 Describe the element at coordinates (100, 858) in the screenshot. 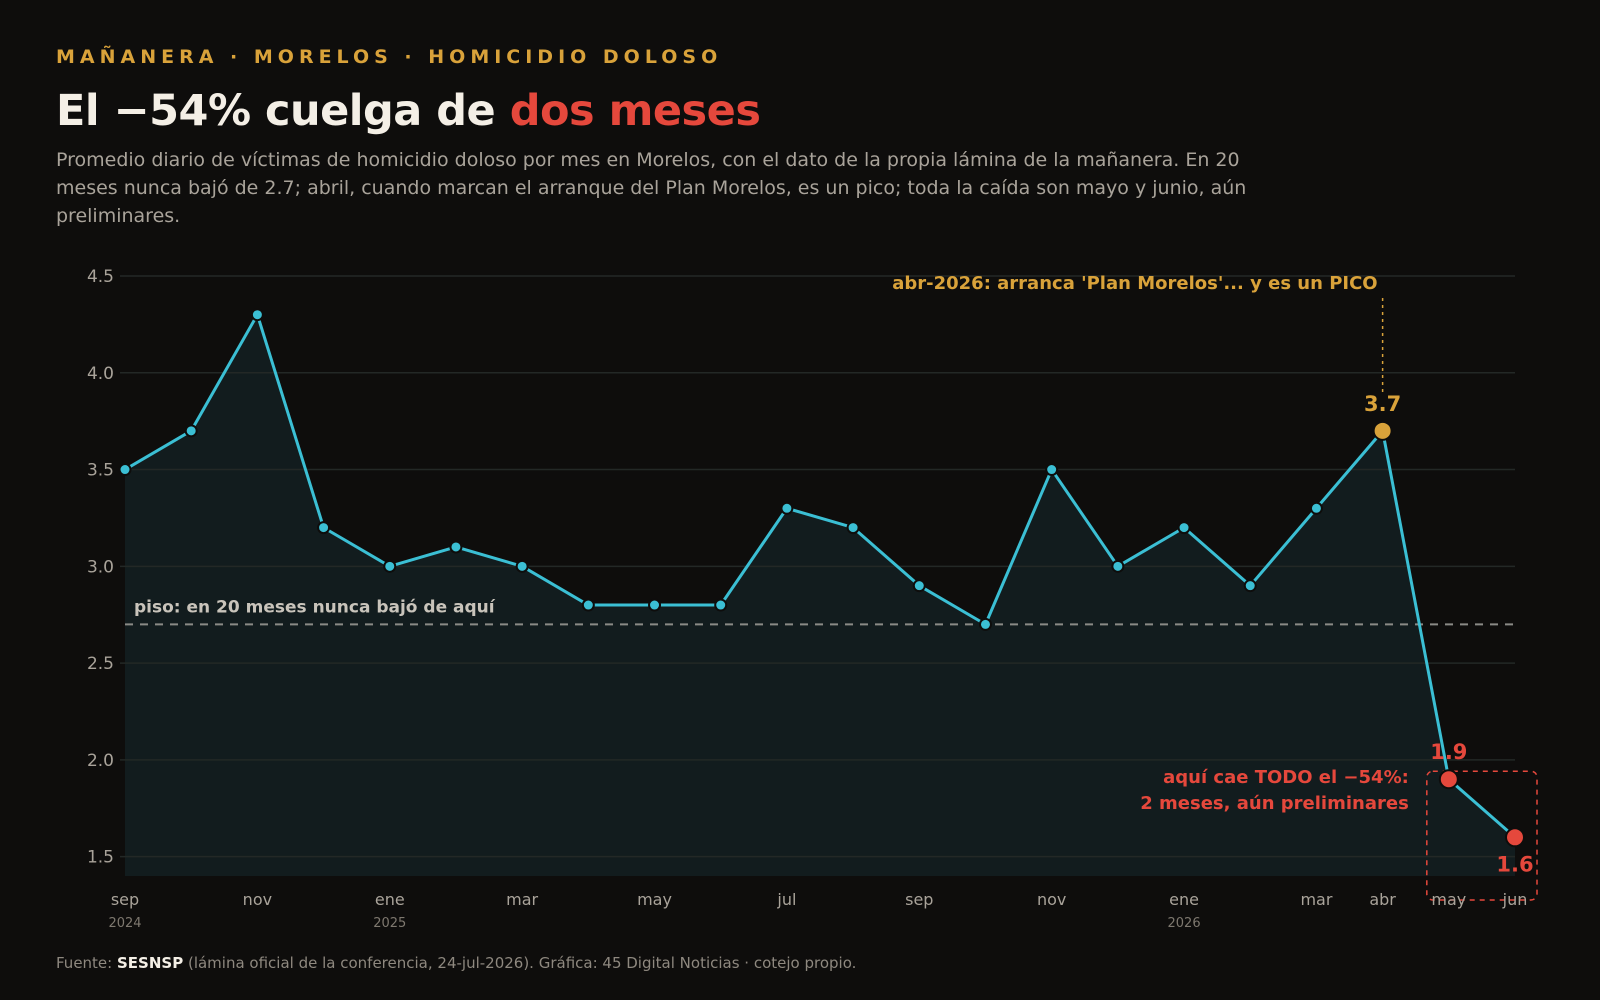

I see `y-tick-label: 1.5` at that location.